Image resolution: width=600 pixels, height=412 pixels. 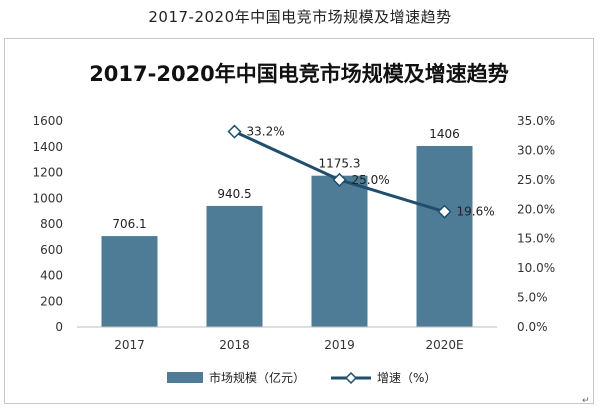 I want to click on bar-label-2019: 1175.3, so click(x=340, y=164).